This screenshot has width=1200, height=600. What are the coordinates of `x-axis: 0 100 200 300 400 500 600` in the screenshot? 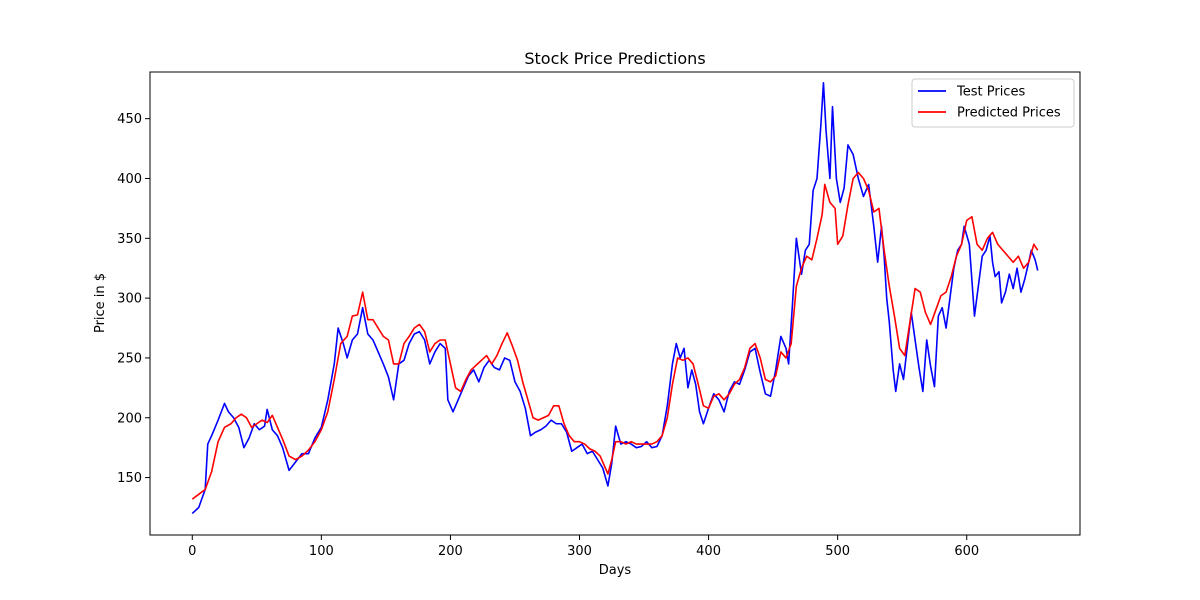 It's located at (583, 547).